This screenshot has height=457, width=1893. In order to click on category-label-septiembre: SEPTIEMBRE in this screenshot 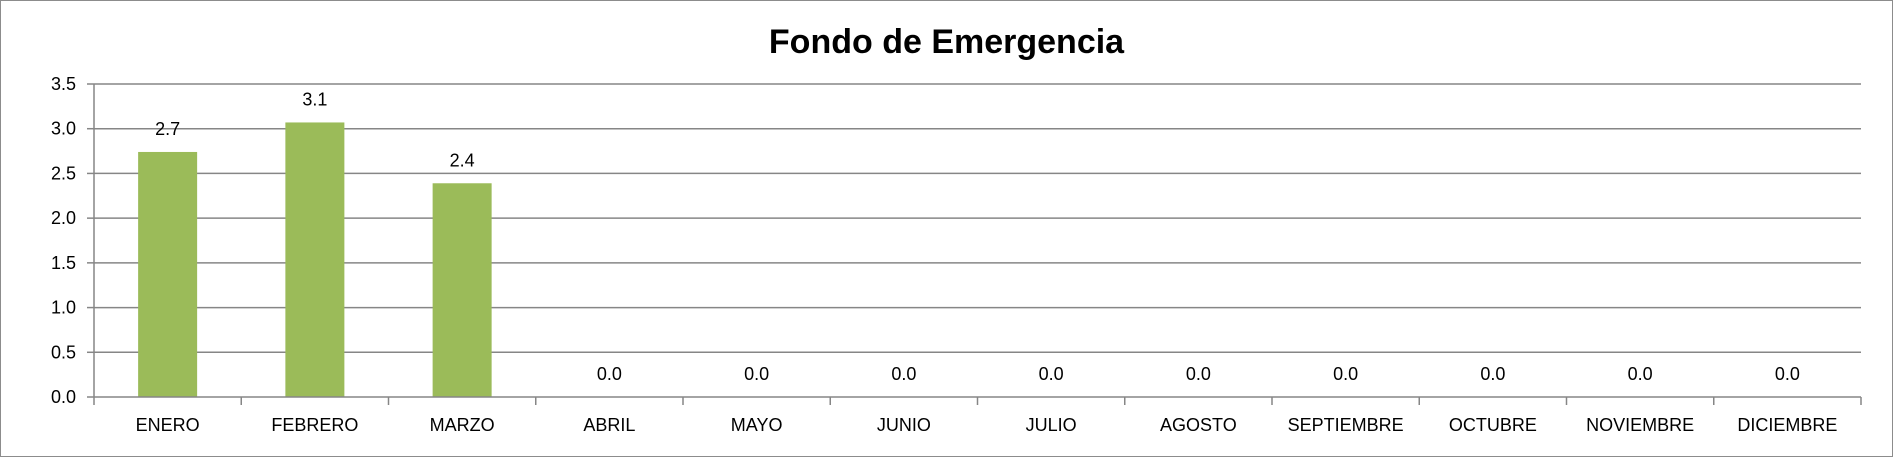, I will do `click(1346, 425)`.